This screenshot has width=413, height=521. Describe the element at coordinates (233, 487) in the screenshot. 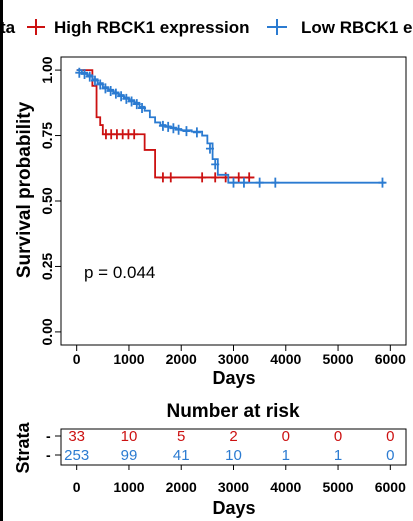

I see `risk-x-tick-label-3: 3000` at that location.